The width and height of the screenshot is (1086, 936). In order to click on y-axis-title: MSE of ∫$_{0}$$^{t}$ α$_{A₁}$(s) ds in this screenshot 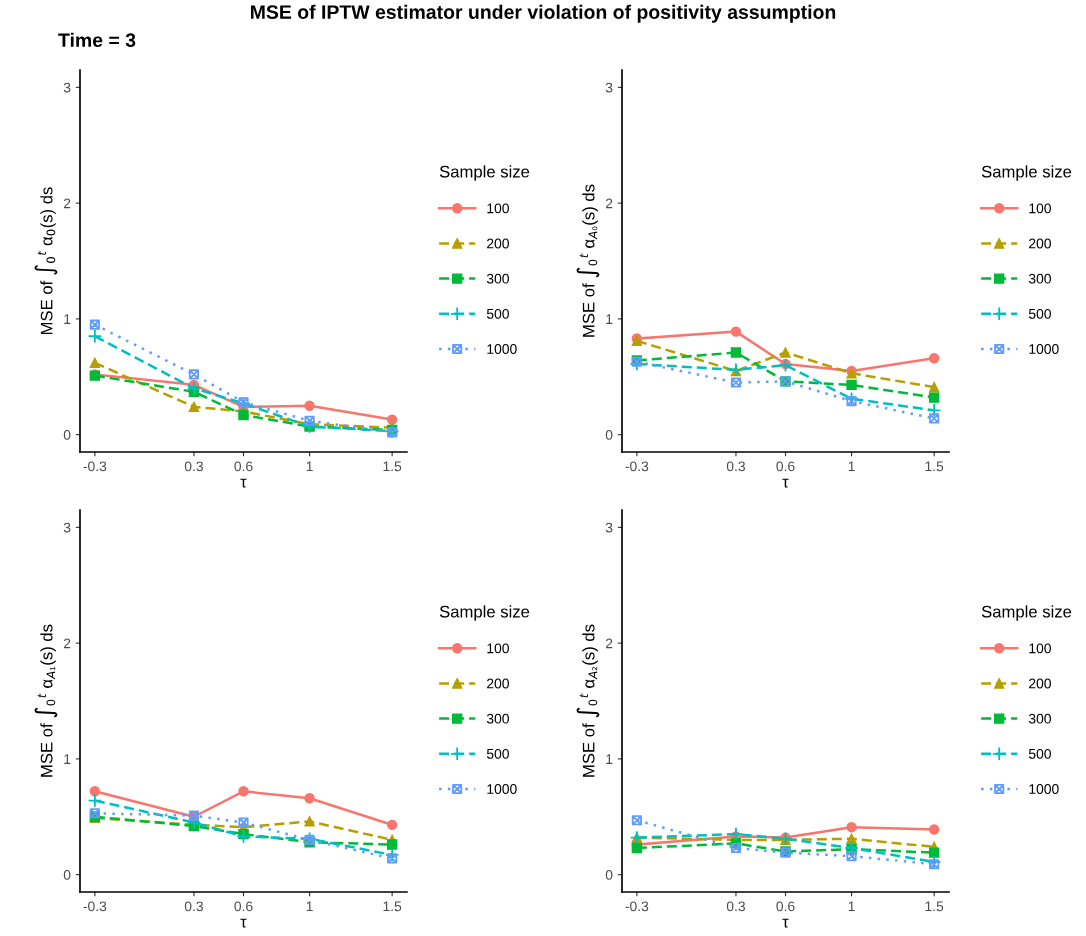, I will do `click(46, 700)`.